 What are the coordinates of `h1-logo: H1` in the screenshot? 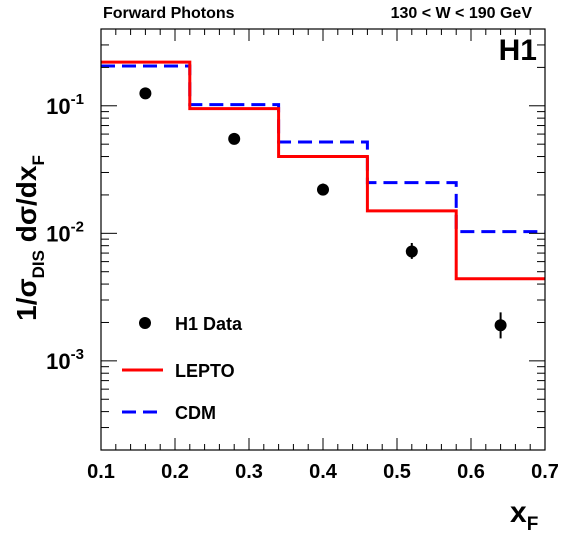 It's located at (518, 50).